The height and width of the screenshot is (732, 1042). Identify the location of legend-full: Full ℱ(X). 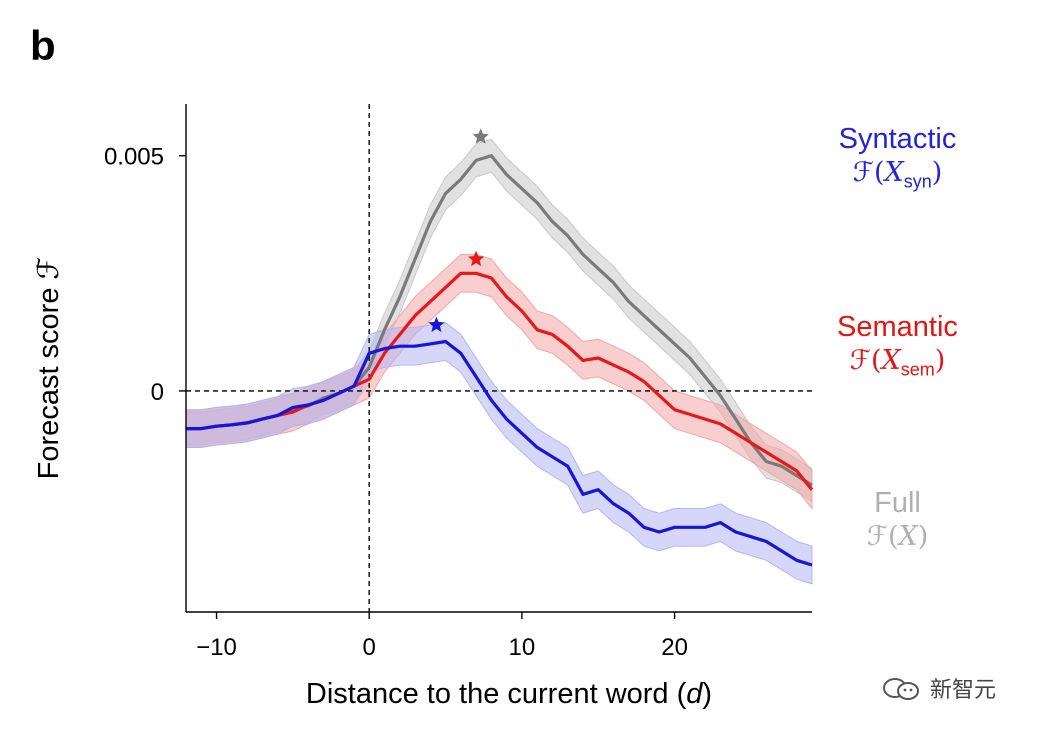
(897, 520).